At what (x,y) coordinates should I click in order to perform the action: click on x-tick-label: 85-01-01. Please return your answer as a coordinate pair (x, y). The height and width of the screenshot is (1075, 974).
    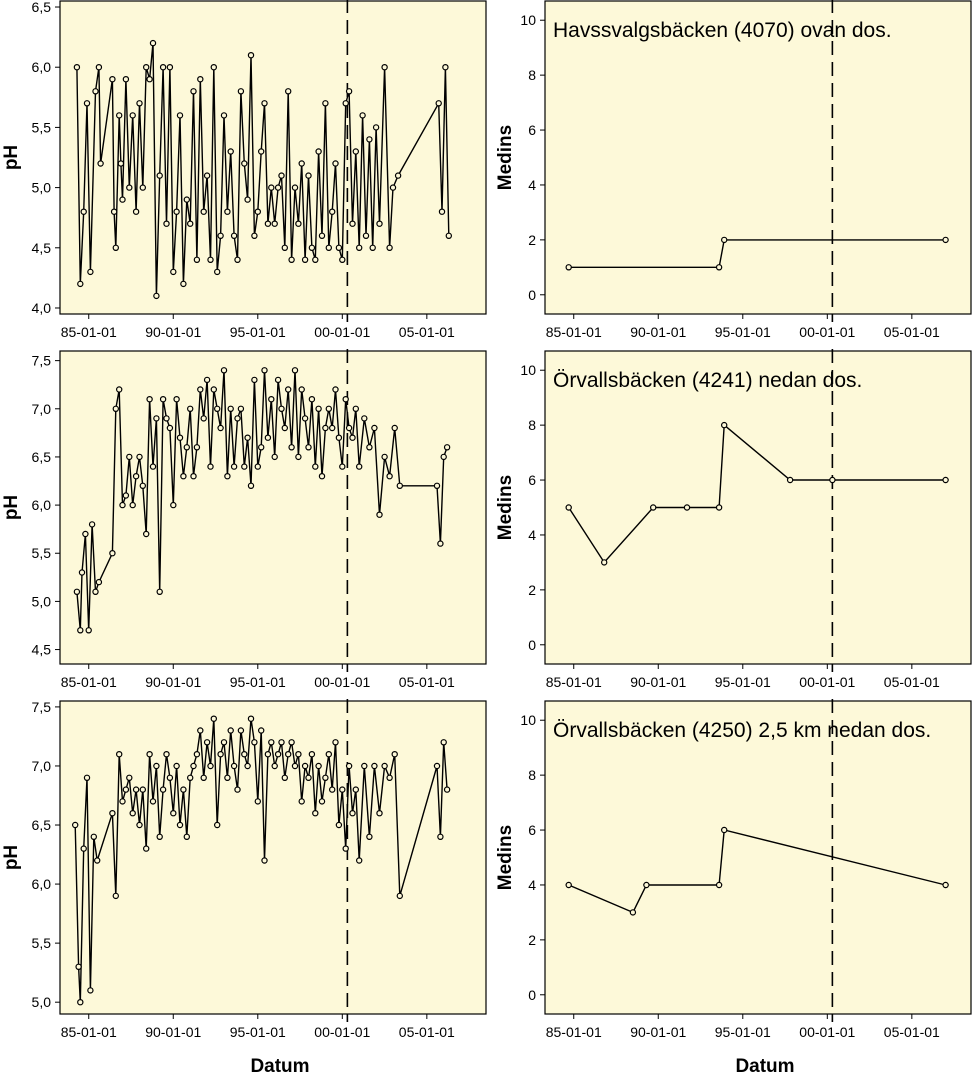
    Looking at the image, I should click on (574, 682).